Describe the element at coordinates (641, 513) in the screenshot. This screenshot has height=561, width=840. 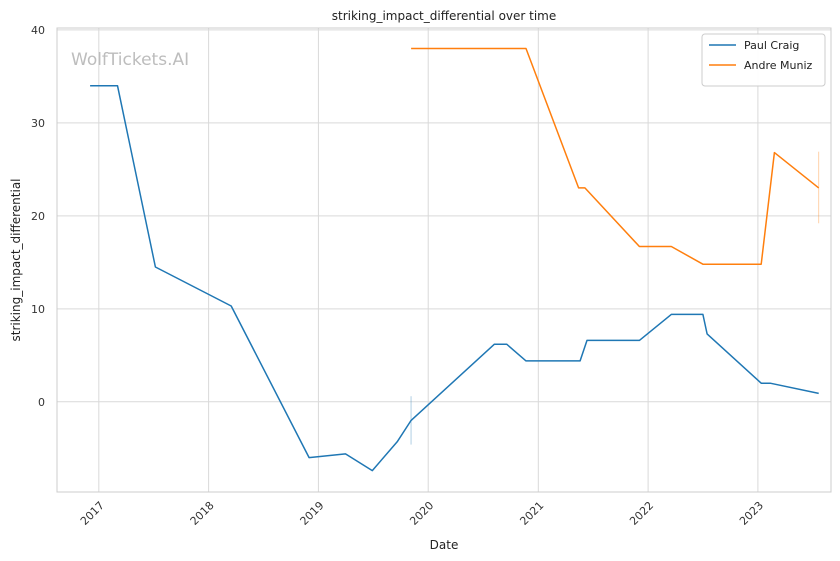
I see `x-tick-label: 2022` at that location.